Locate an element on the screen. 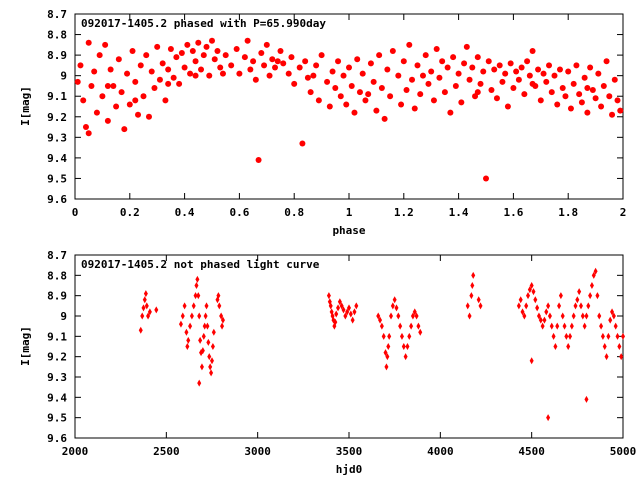  x-tick-label: 0.4 is located at coordinates (185, 212).